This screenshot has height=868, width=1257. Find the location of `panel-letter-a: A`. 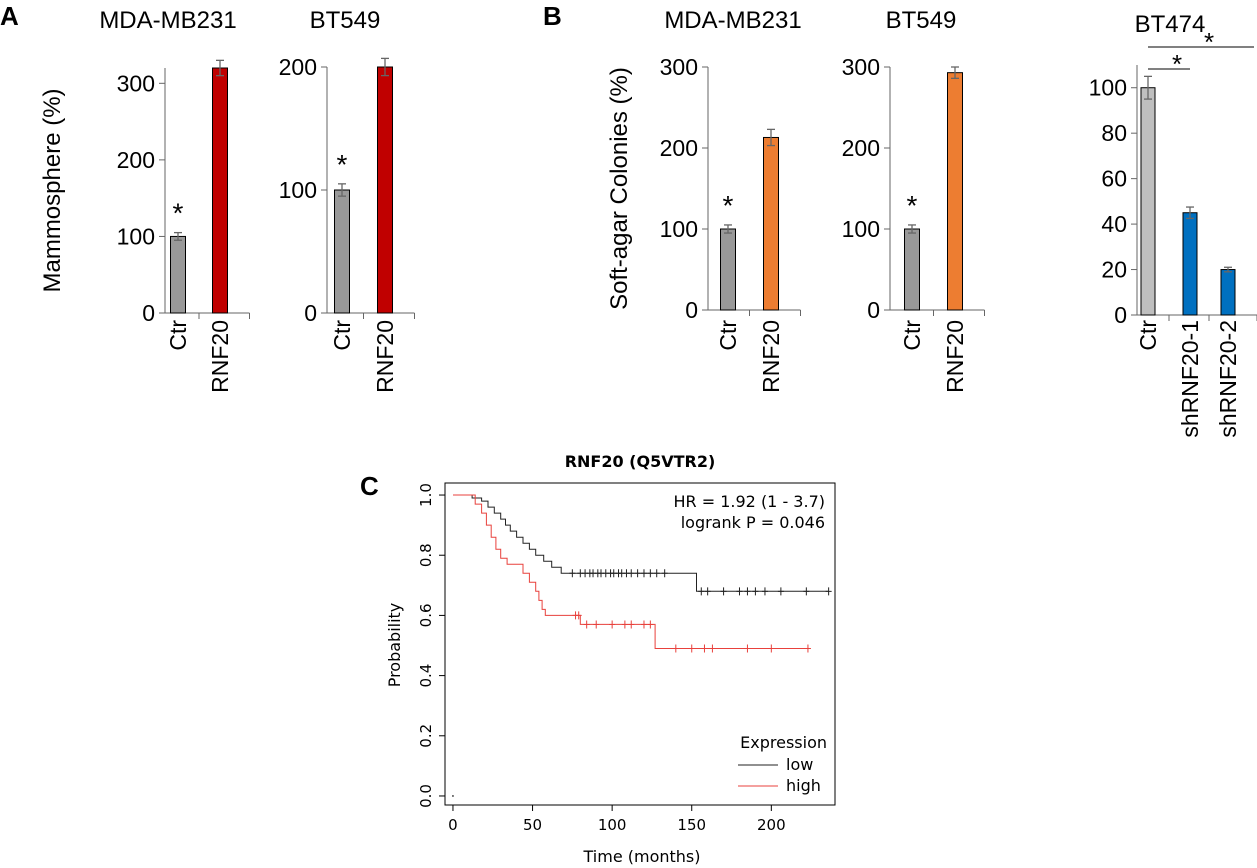

panel-letter-a: A is located at coordinates (9, 16).